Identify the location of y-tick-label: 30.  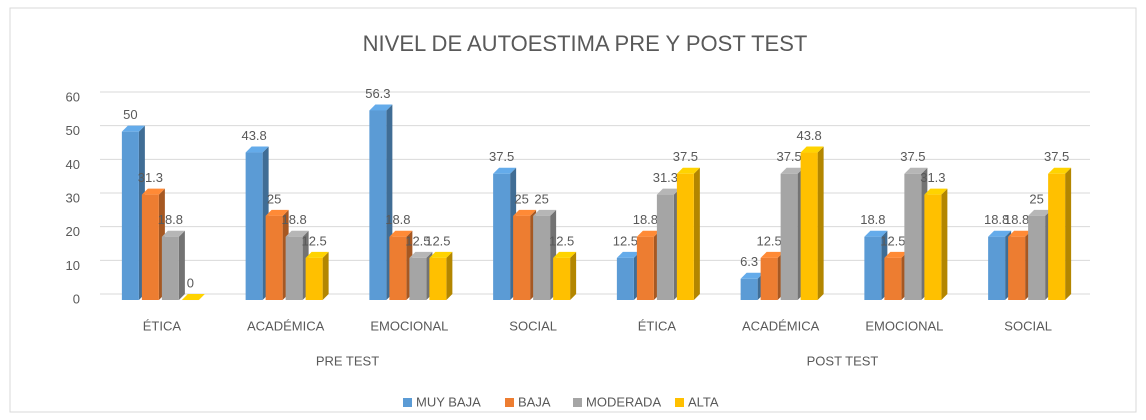
(73, 197).